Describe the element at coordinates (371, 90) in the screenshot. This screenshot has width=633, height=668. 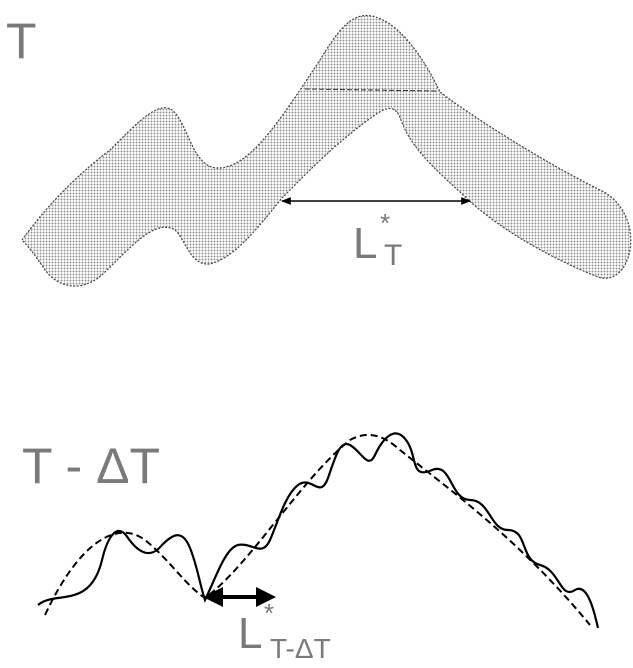
I see `band-inner-dashed-line` at that location.